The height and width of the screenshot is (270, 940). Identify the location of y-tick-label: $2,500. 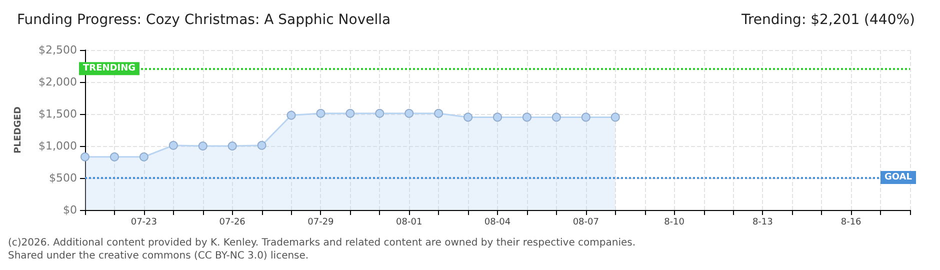
(57, 50).